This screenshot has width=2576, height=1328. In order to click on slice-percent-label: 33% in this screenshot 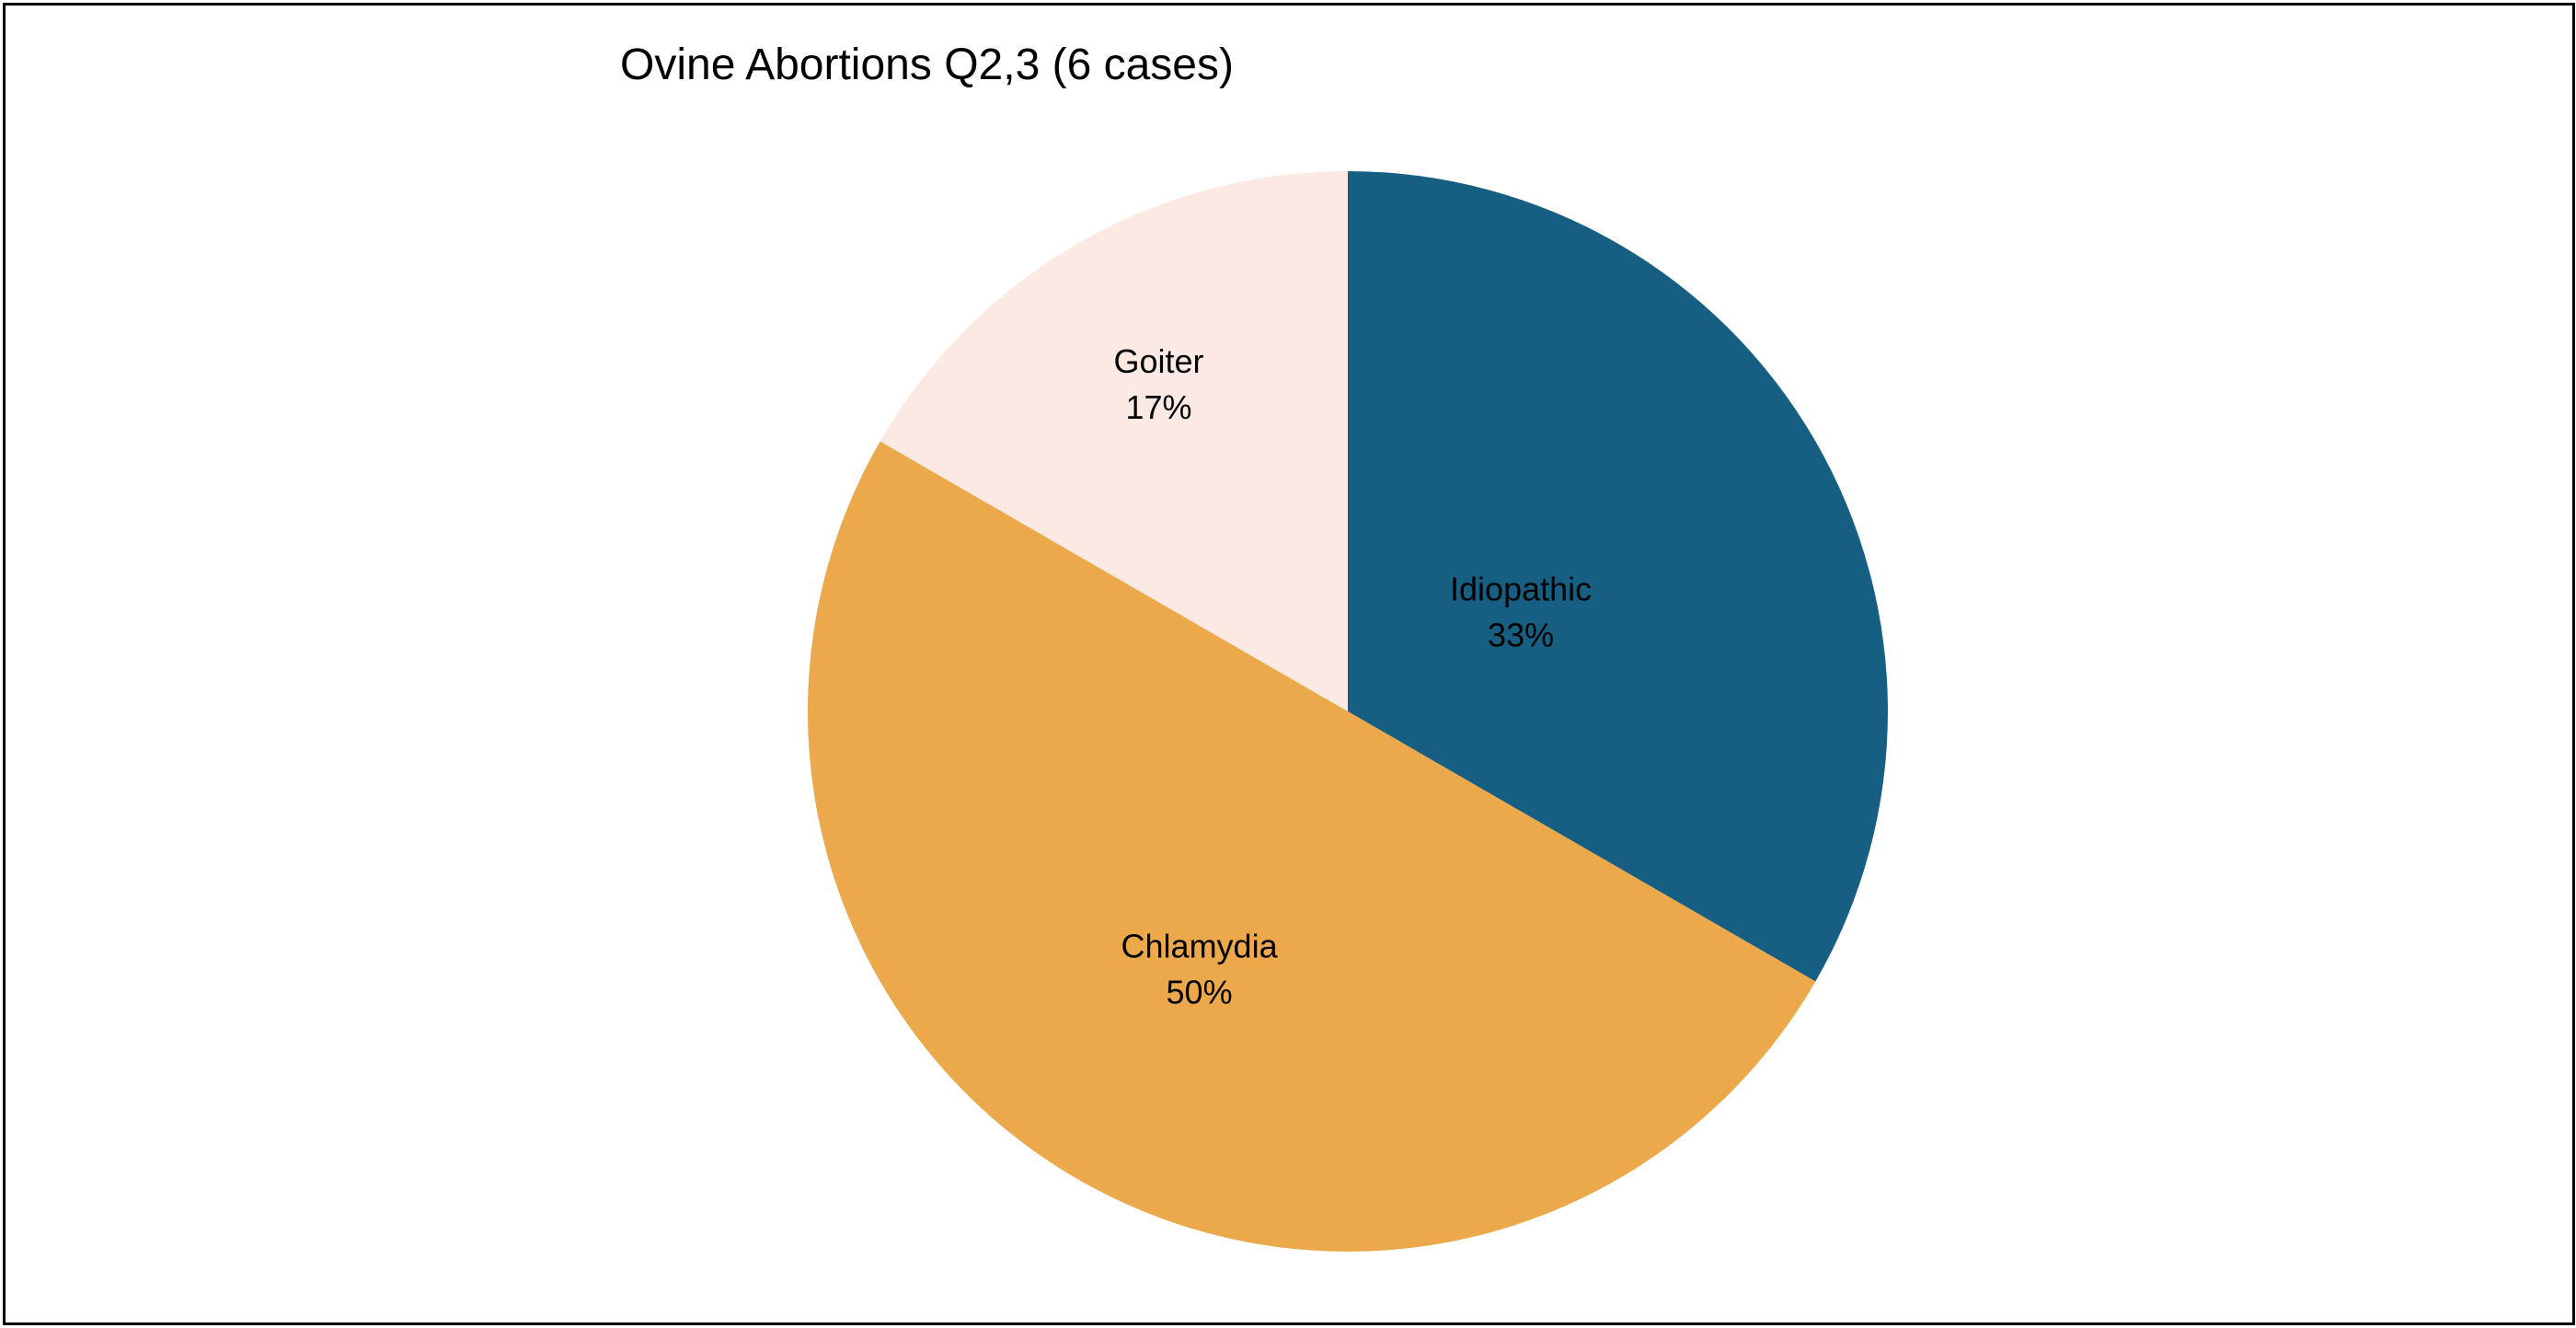, I will do `click(1521, 634)`.